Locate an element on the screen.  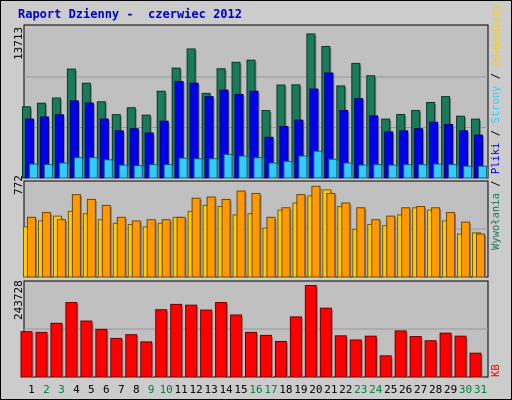
x-tick-label: 3 is located at coordinates (61, 389).